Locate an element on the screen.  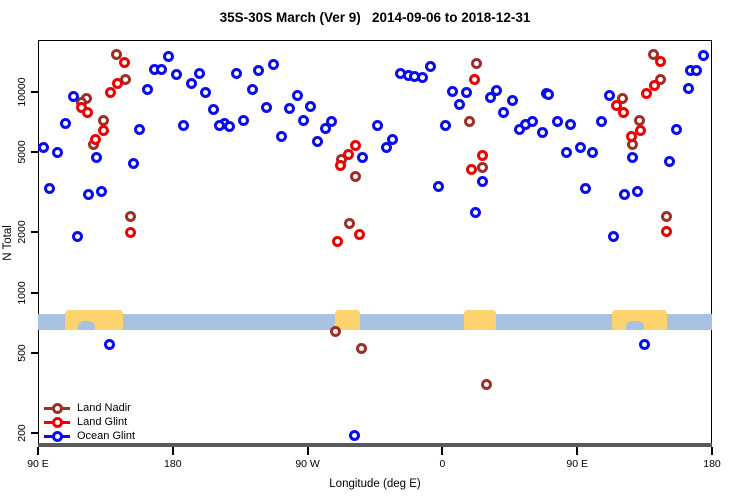
legend-circle-icon is located at coordinates (57, 408).